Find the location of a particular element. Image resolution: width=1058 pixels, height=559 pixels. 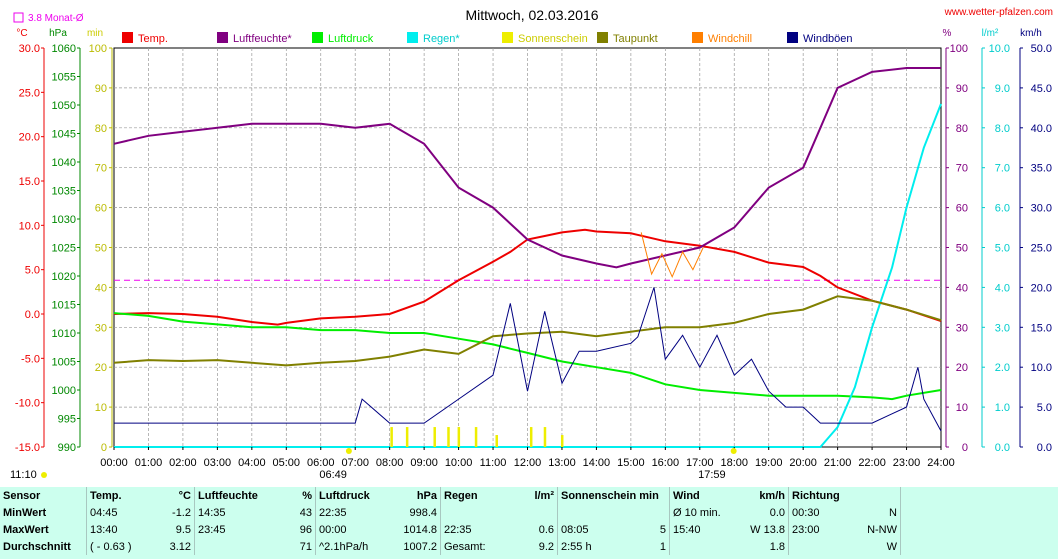

cell: 1007.2 is located at coordinates (420, 546).